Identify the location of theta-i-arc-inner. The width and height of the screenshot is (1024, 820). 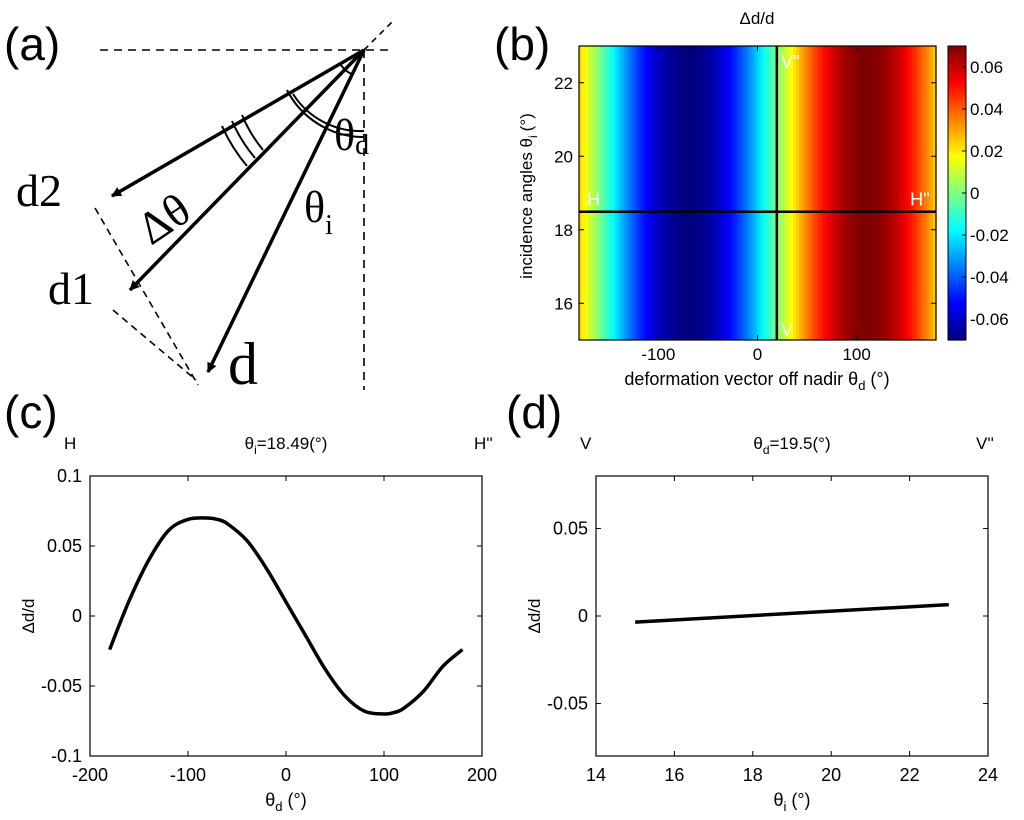
(328, 113).